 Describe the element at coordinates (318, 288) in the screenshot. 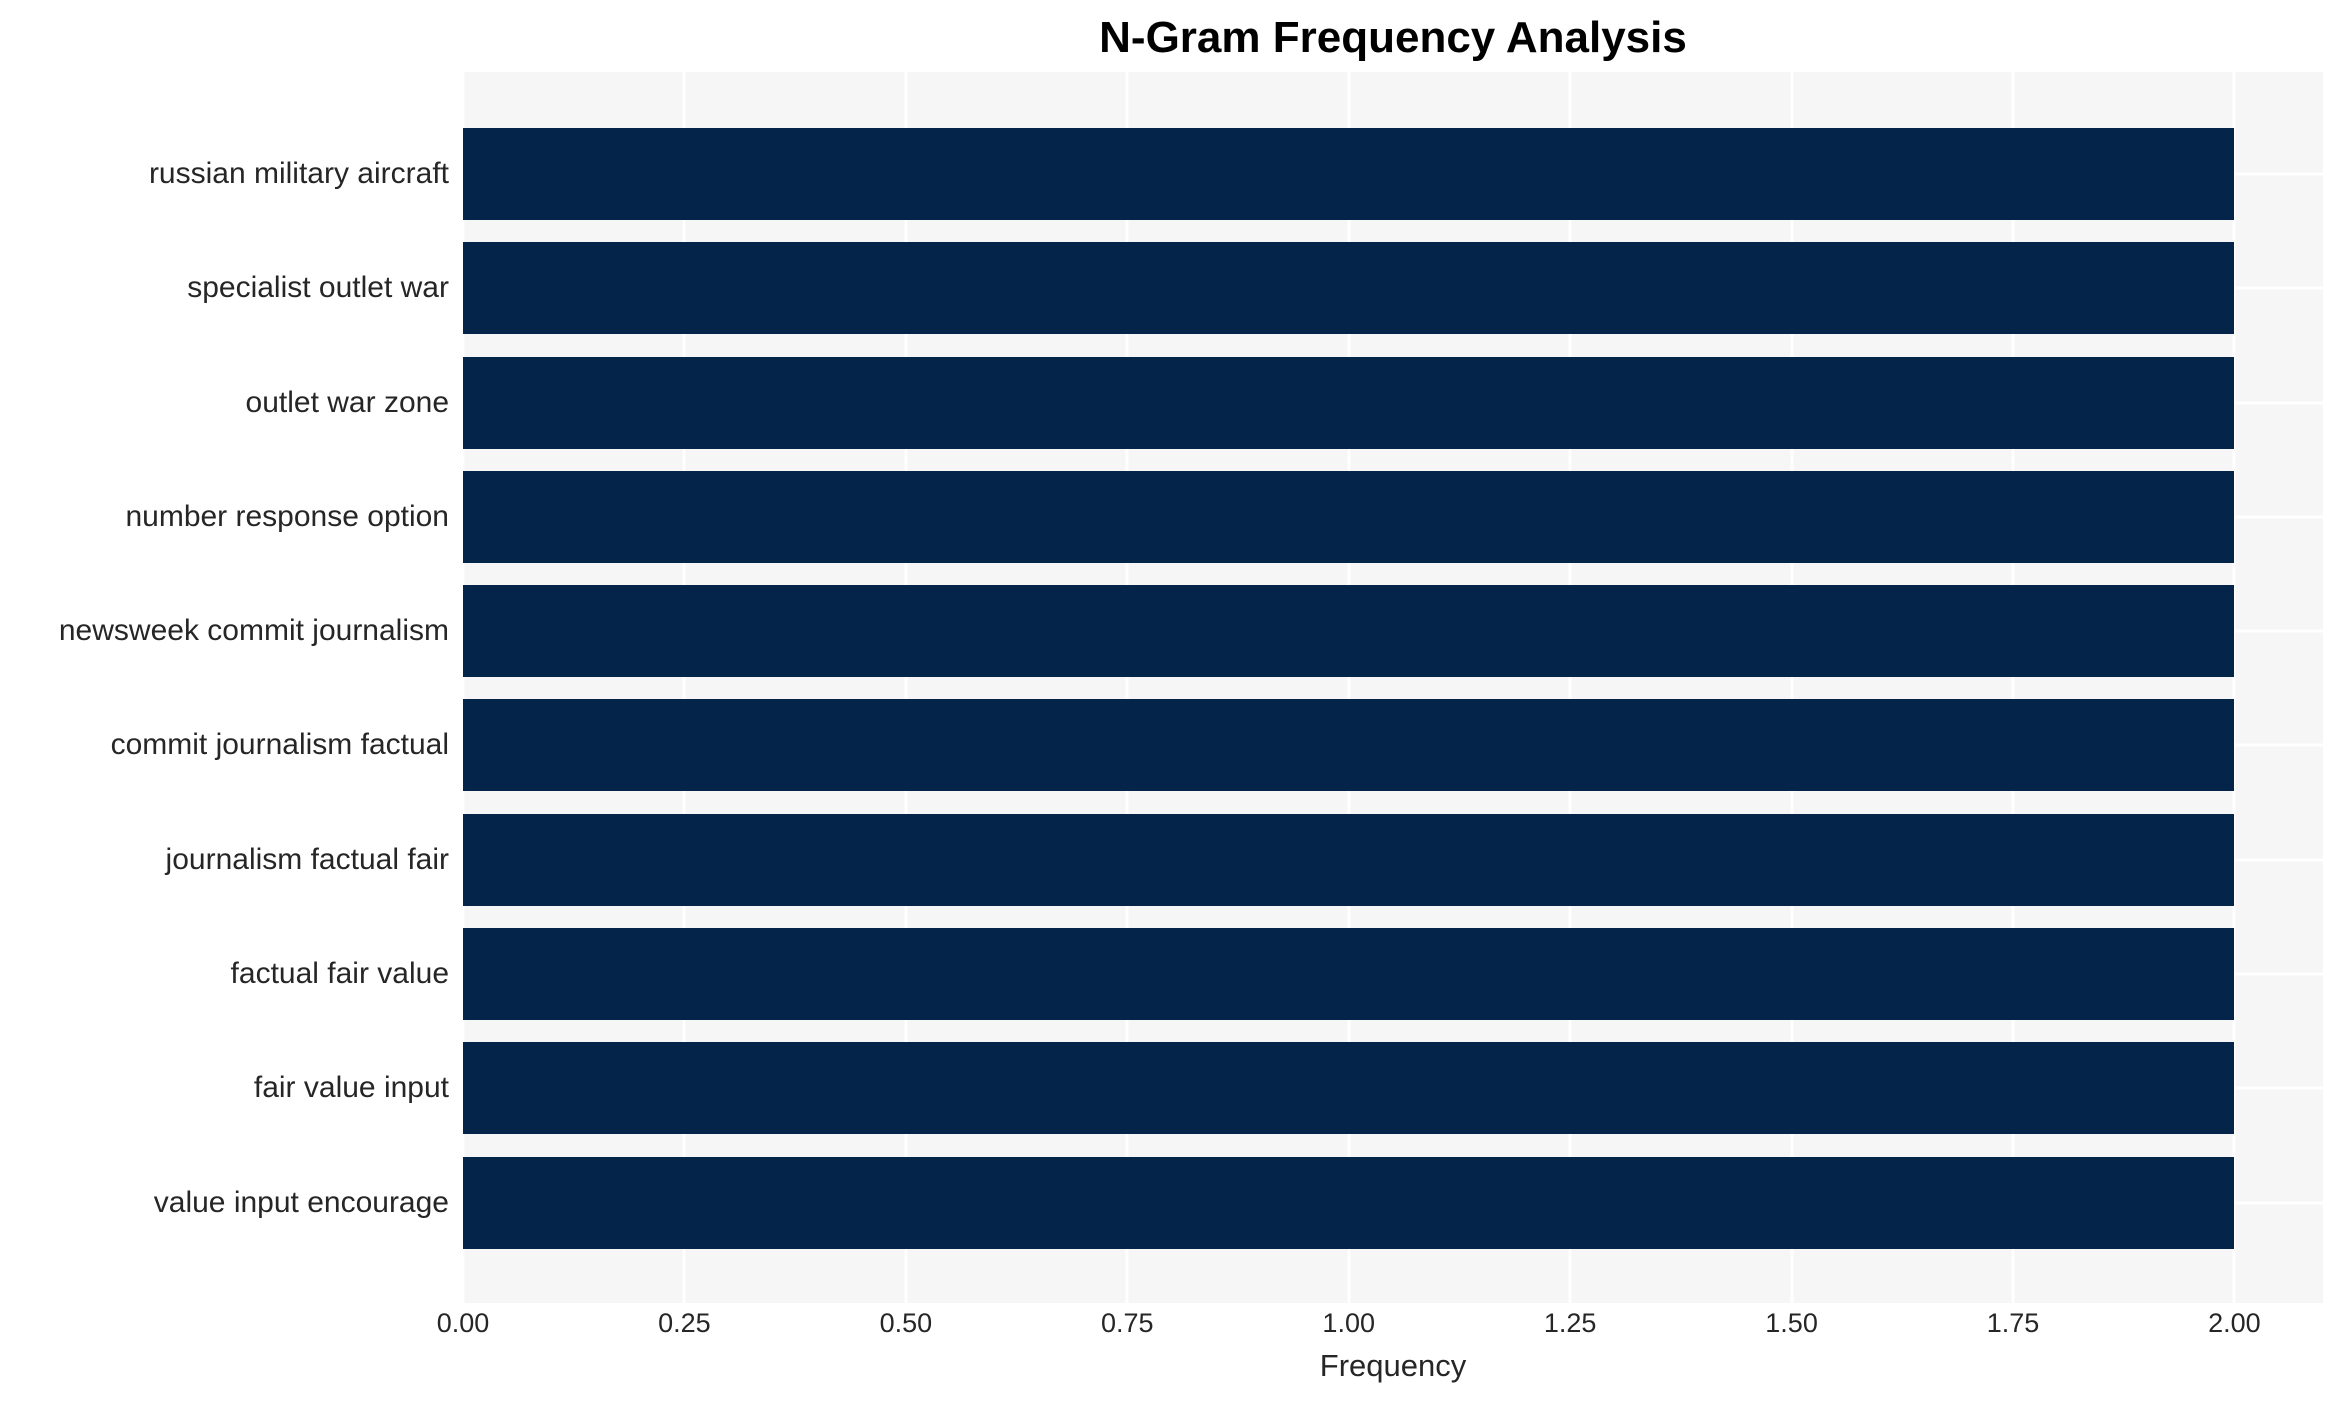

I see `y-tick-label: specialist outlet war` at that location.